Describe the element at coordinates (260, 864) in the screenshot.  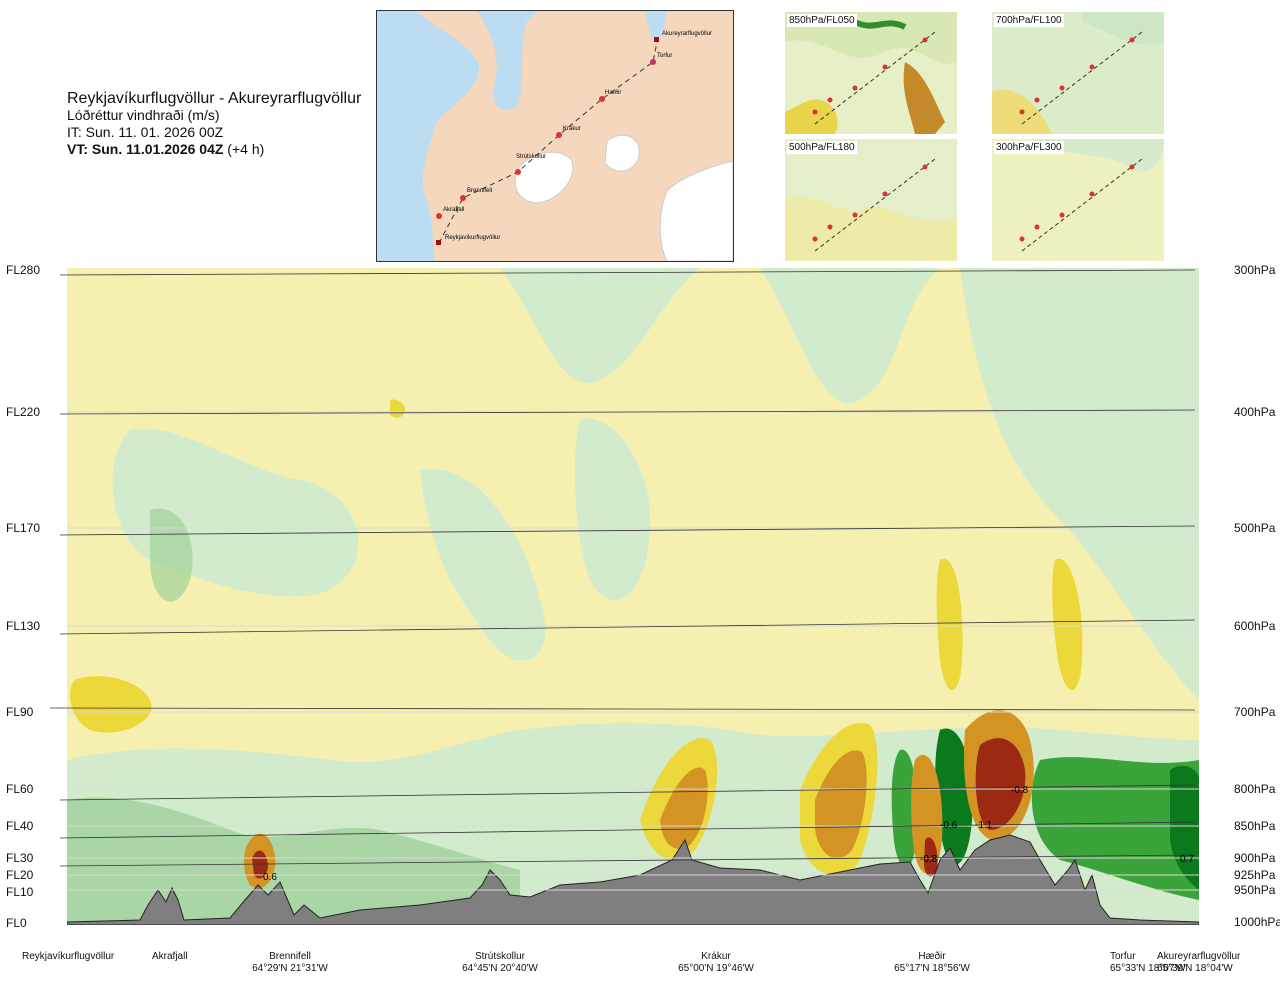
I see `down-max-brennifell` at that location.